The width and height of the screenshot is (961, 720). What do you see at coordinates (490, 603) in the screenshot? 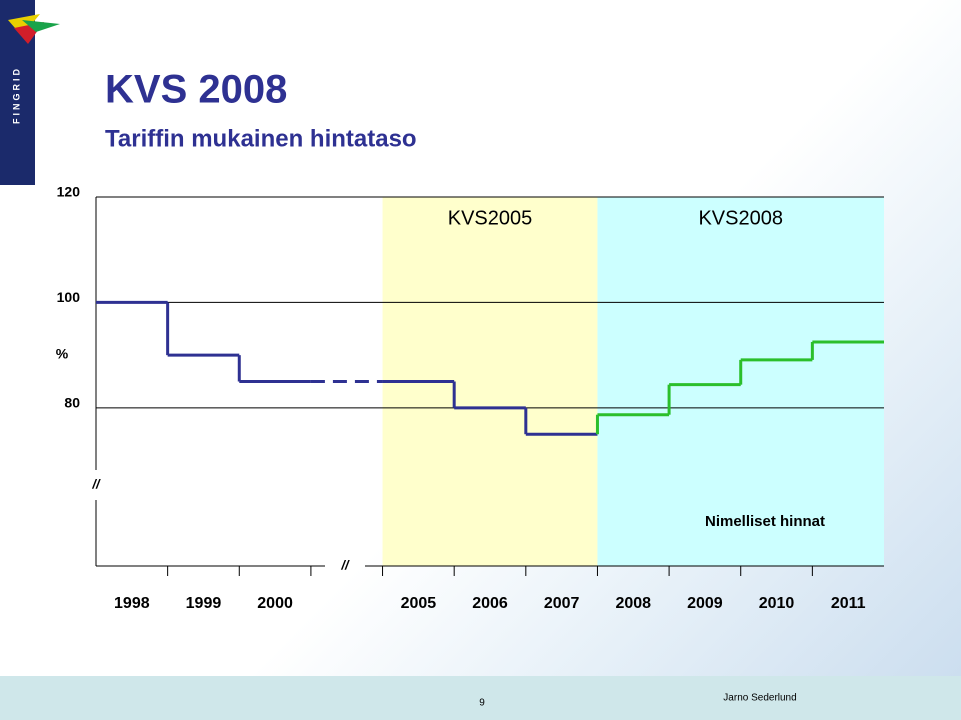
I see `x-tick-label: 2006` at bounding box center [490, 603].